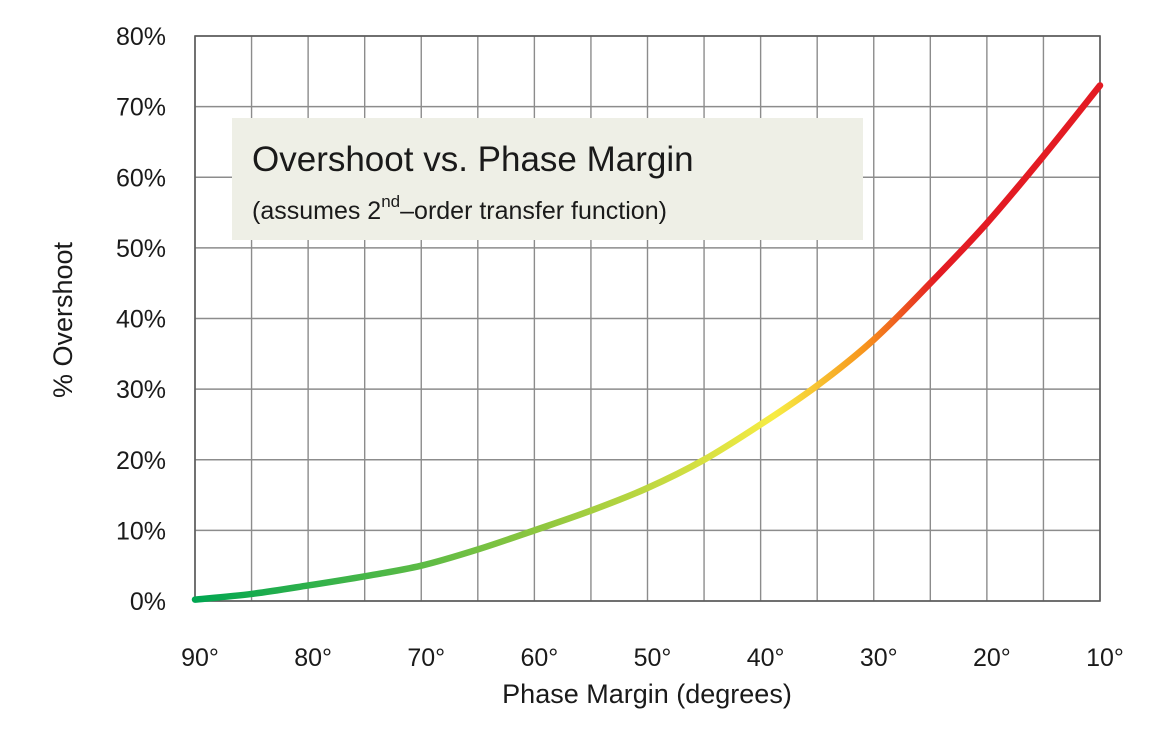  I want to click on annotation-subtitle-suffix: –order transfer function), so click(533, 211).